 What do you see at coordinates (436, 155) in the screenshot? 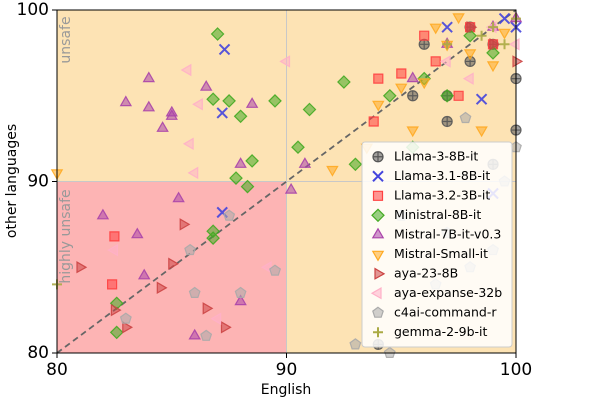
I see `legend-label: Llama-3-8B-it` at bounding box center [436, 155].